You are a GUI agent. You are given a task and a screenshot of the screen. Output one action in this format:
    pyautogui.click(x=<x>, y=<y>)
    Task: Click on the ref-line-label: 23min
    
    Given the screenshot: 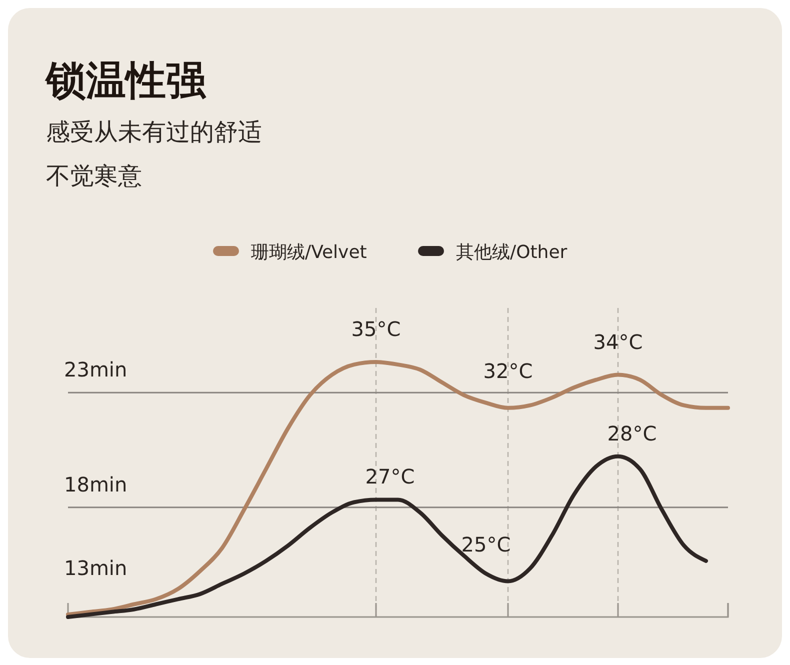 What is the action you would take?
    pyautogui.click(x=96, y=370)
    